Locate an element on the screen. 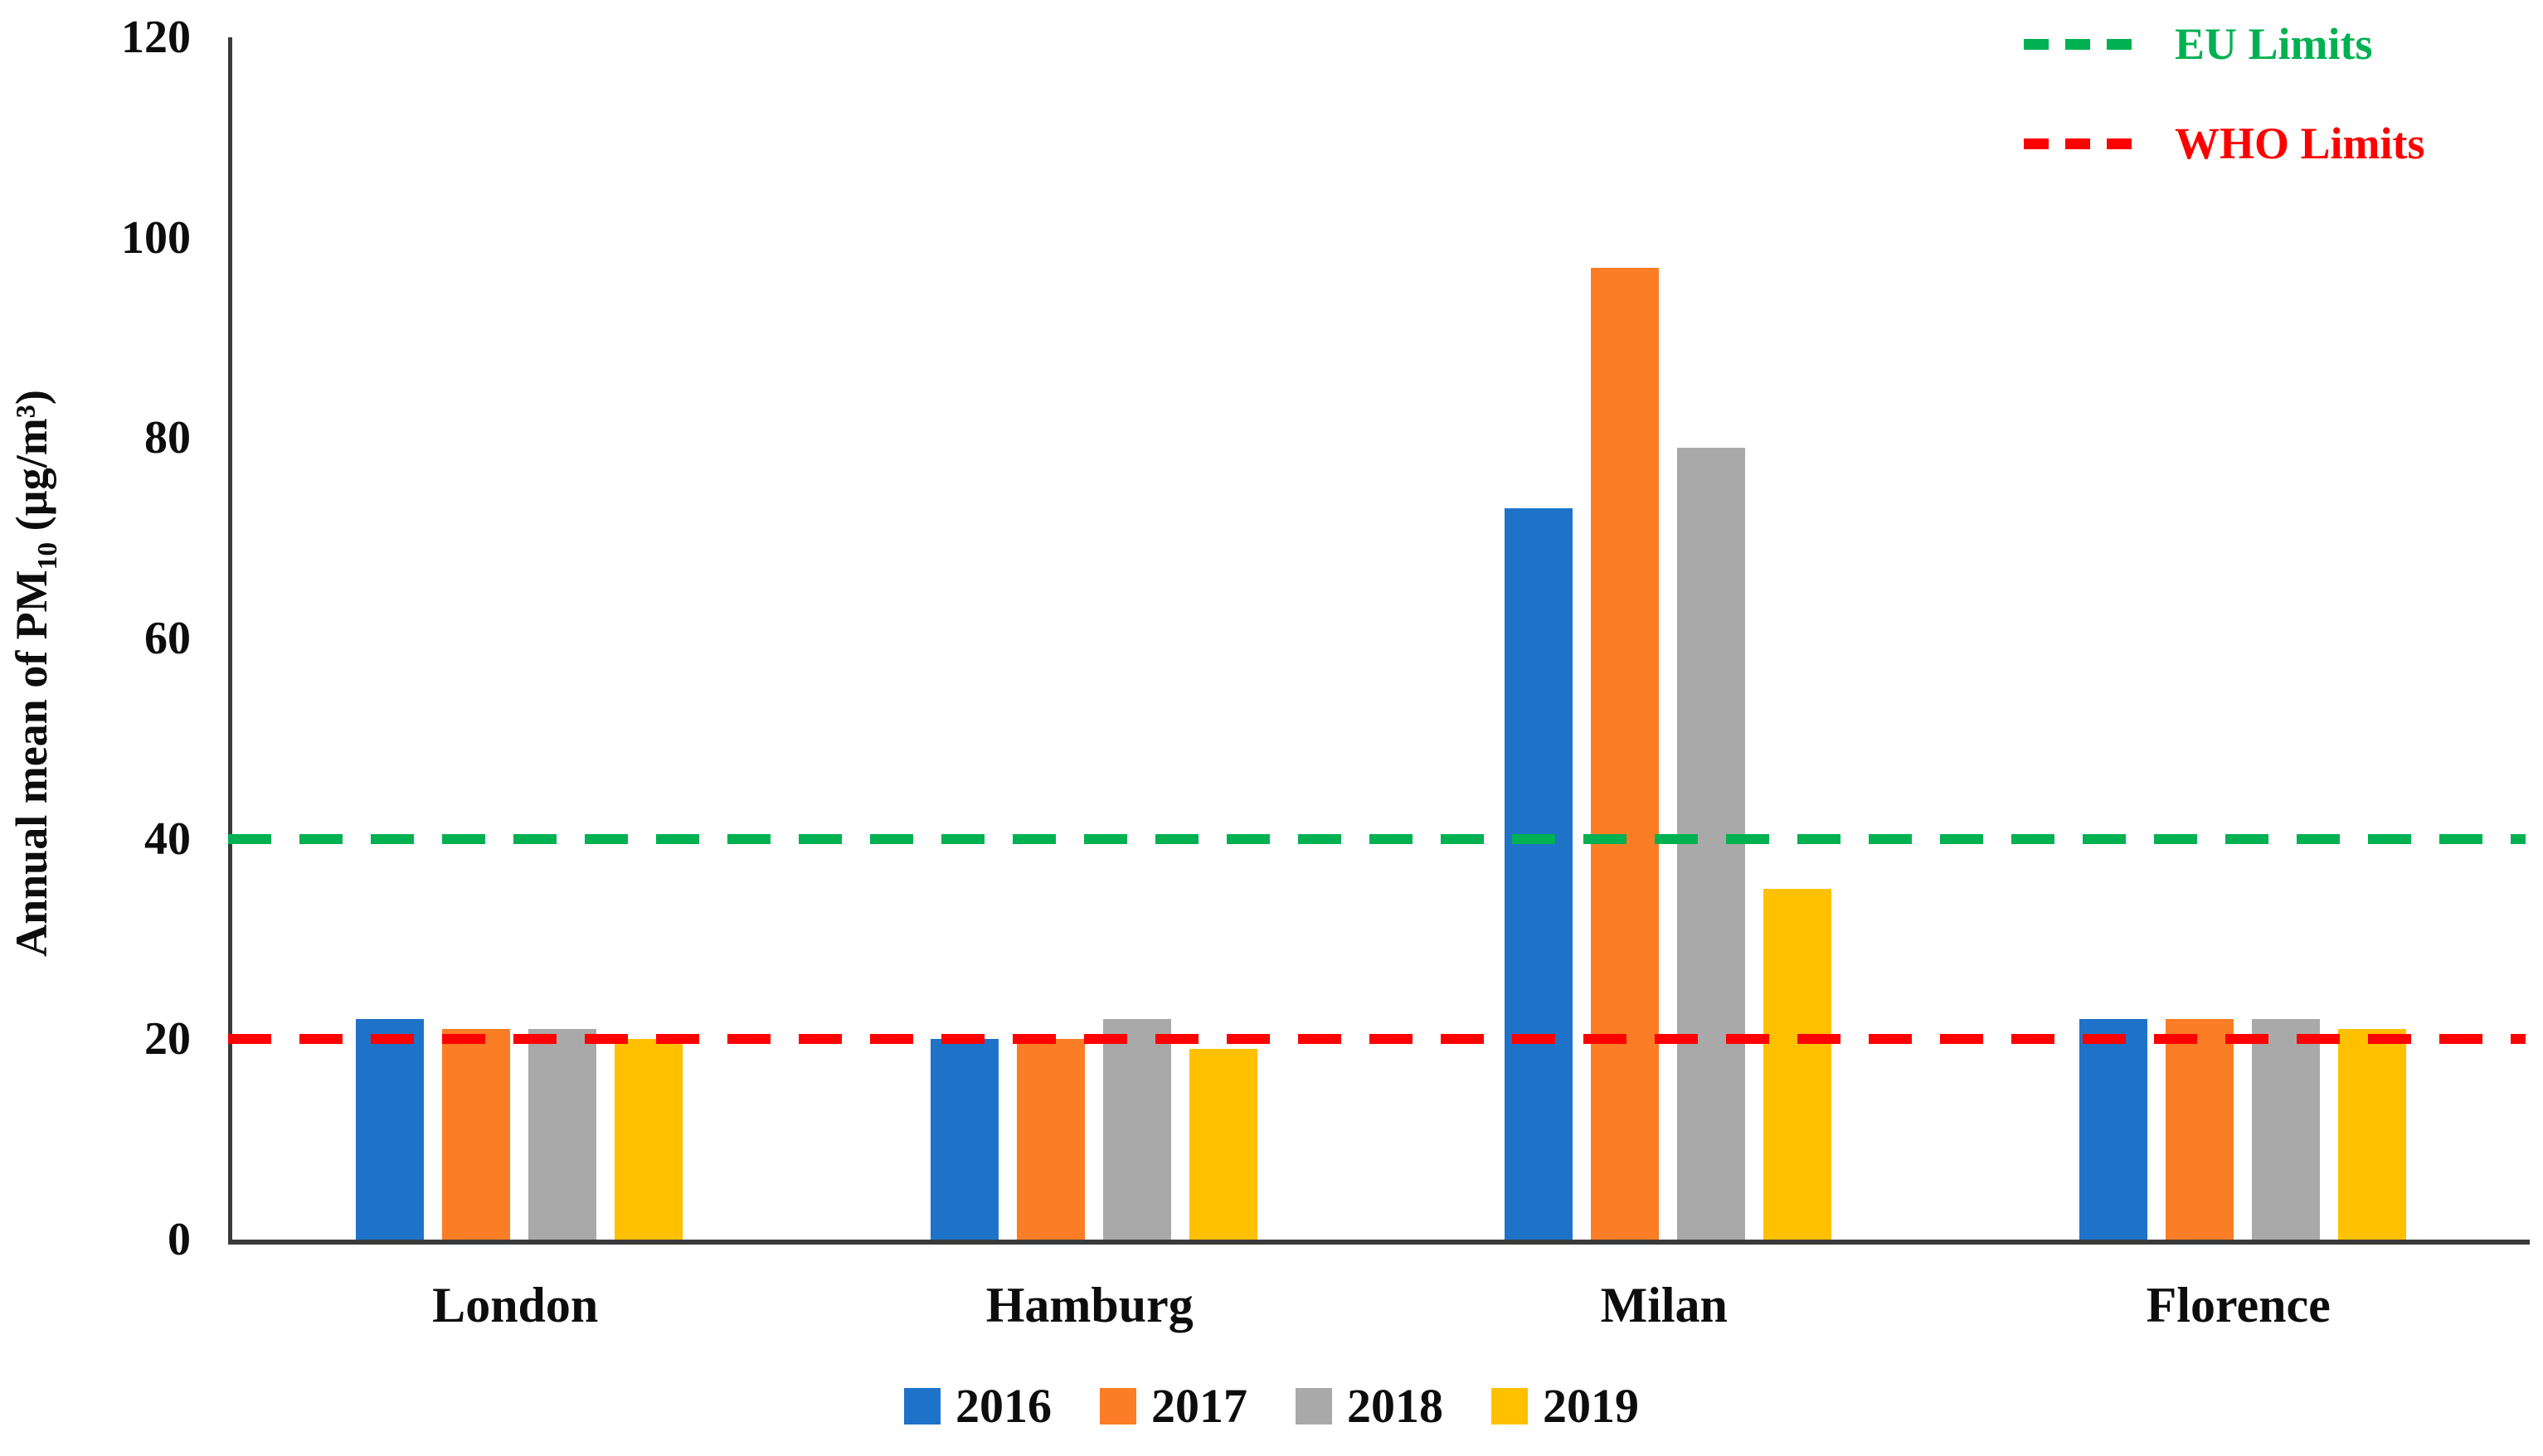 The width and height of the screenshot is (2543, 1456). y-tick-label-120: 120 is located at coordinates (156, 37).